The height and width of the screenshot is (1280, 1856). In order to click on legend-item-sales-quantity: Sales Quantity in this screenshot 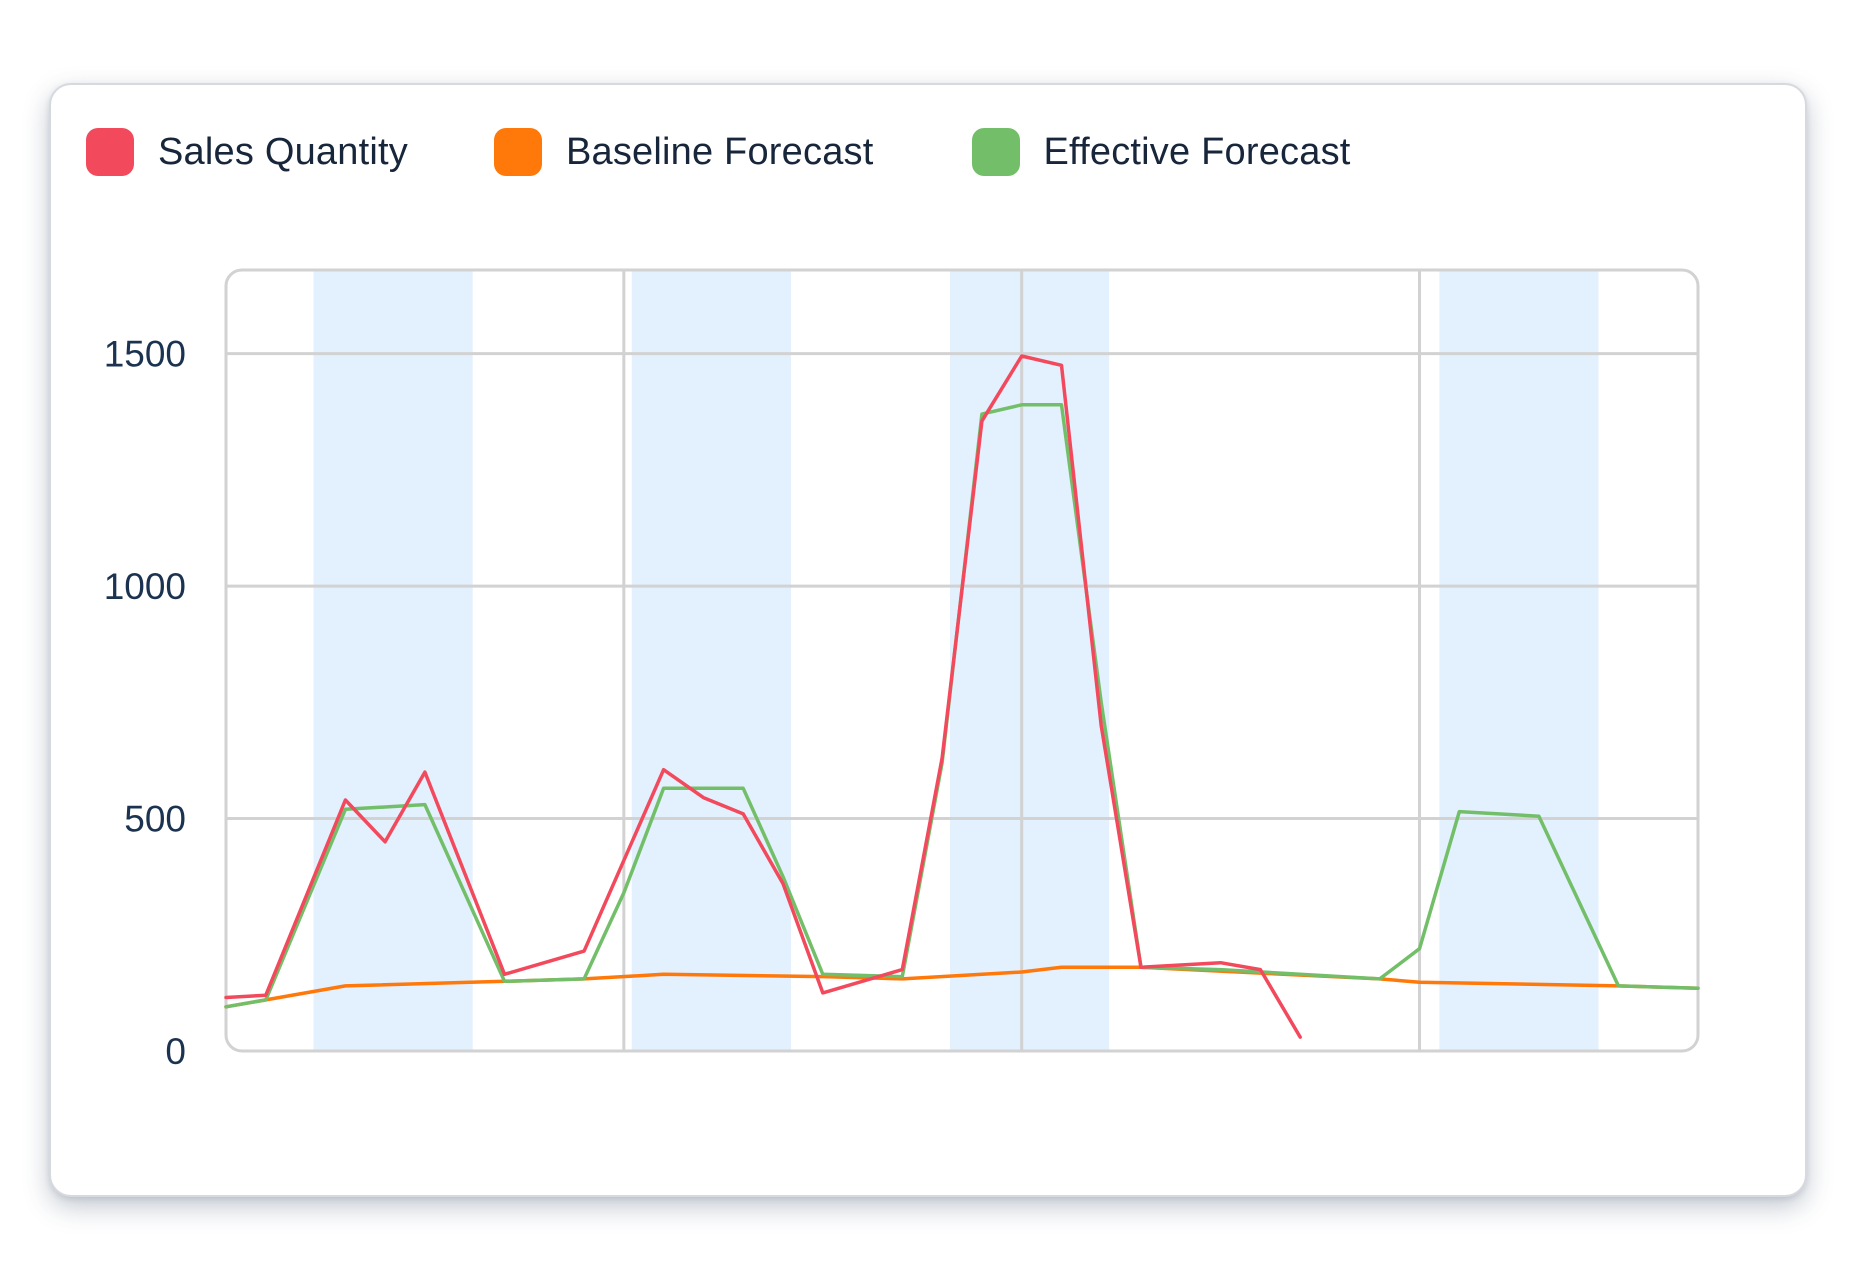, I will do `click(247, 152)`.